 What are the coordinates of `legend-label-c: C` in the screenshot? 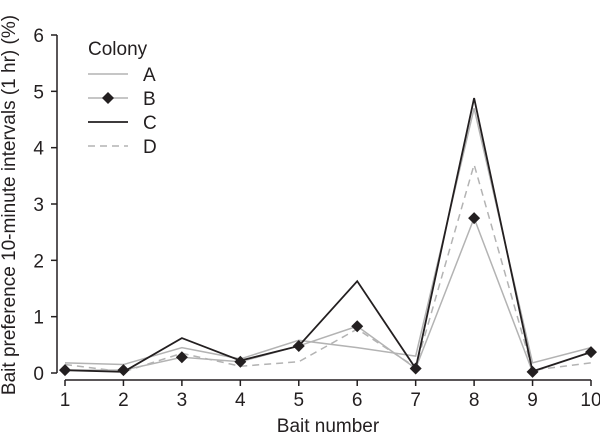 It's located at (150, 123).